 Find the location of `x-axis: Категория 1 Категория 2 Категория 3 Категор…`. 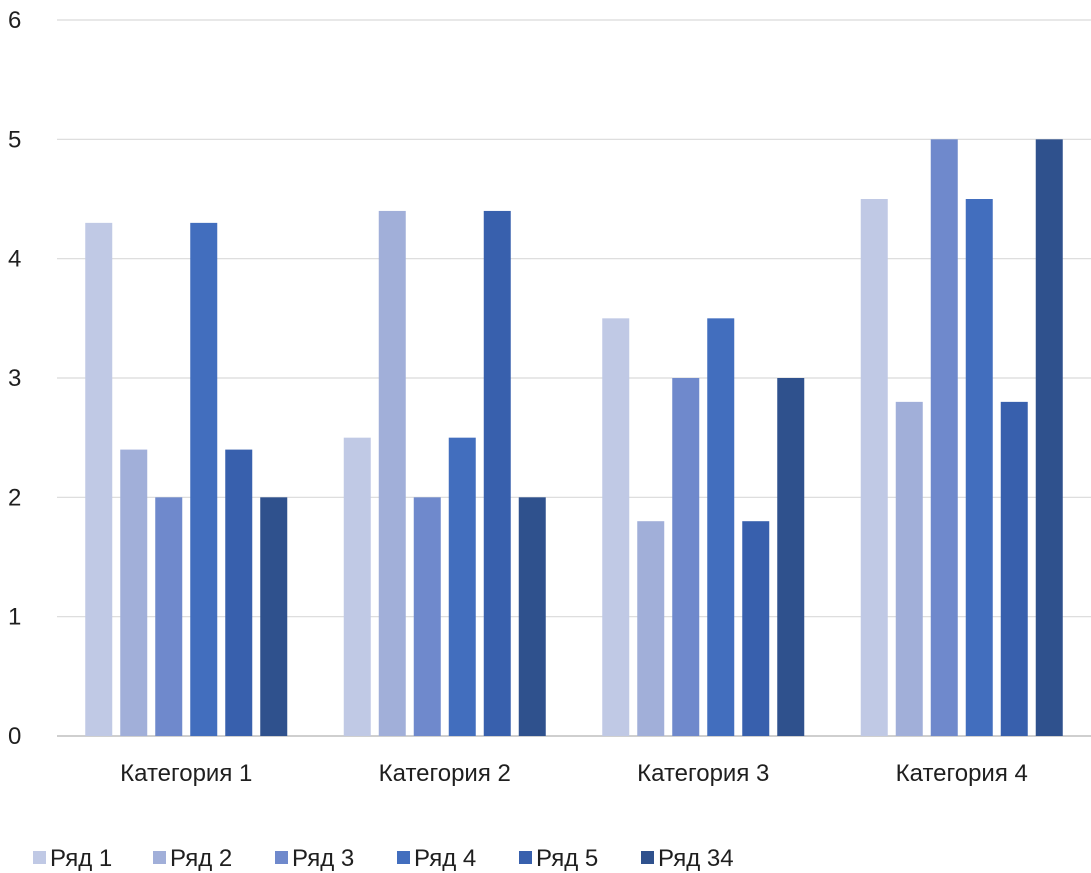

x-axis: Категория 1 Категория 2 Категория 3 Категор… is located at coordinates (574, 773).